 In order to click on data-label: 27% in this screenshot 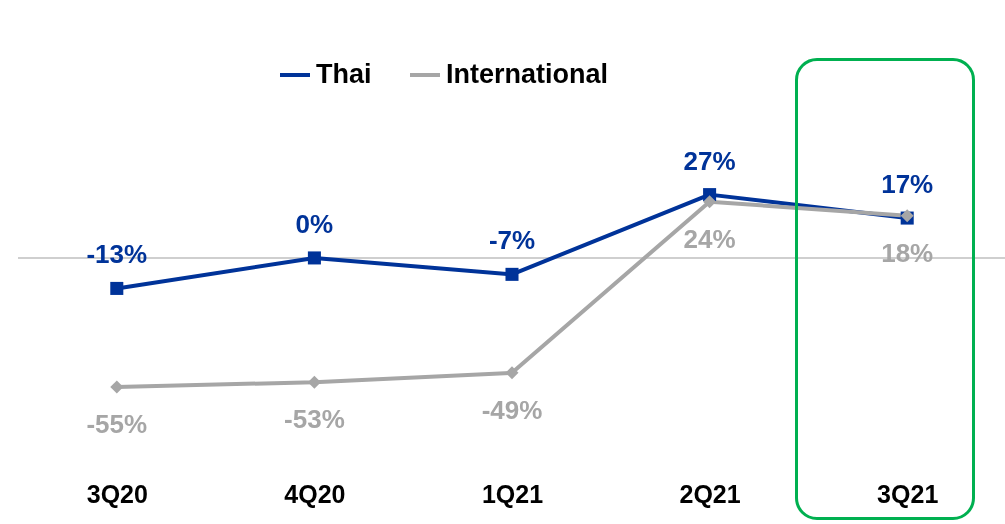, I will do `click(709, 160)`.